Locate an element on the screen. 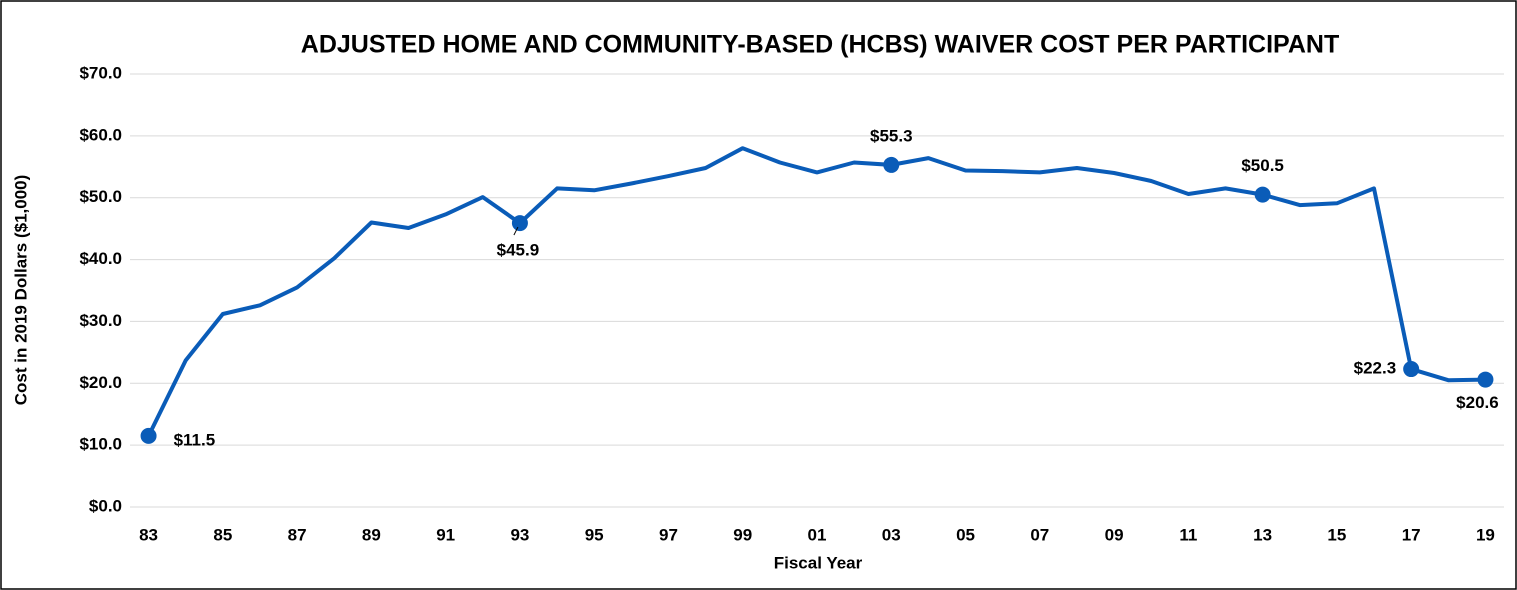 This screenshot has height=590, width=1517. x-tick-label: 05 is located at coordinates (965, 534).